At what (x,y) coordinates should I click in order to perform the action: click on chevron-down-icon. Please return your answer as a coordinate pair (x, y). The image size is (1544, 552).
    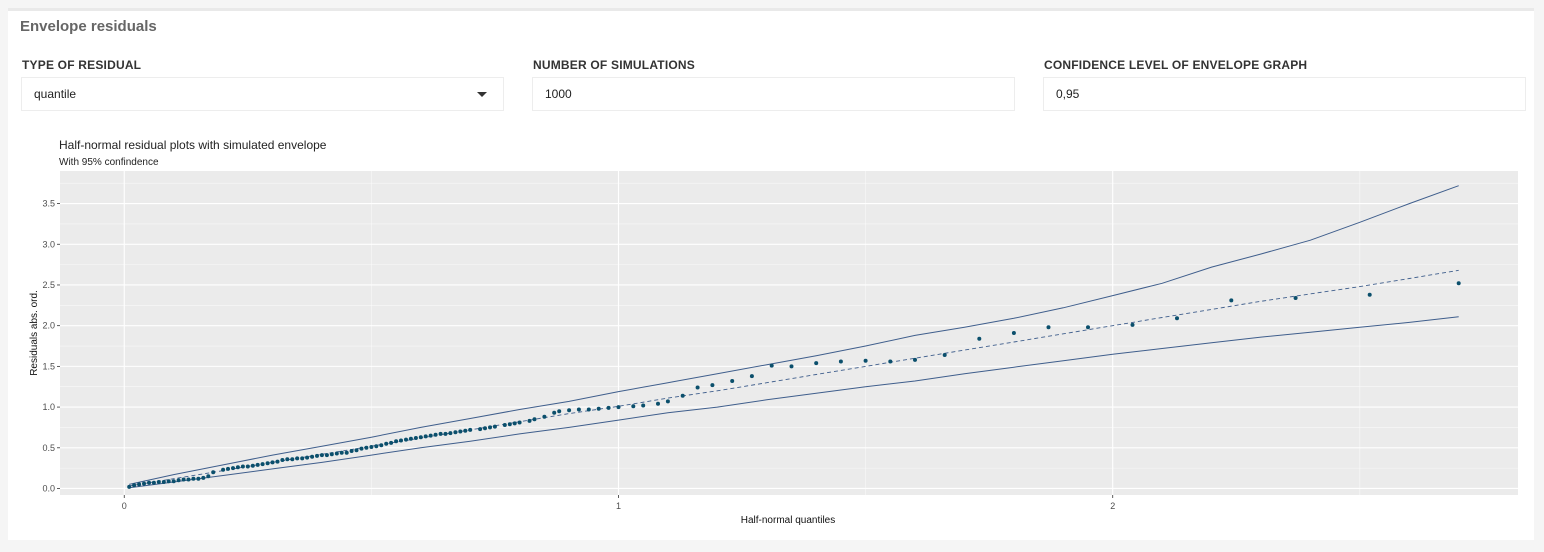
    Looking at the image, I should click on (482, 94).